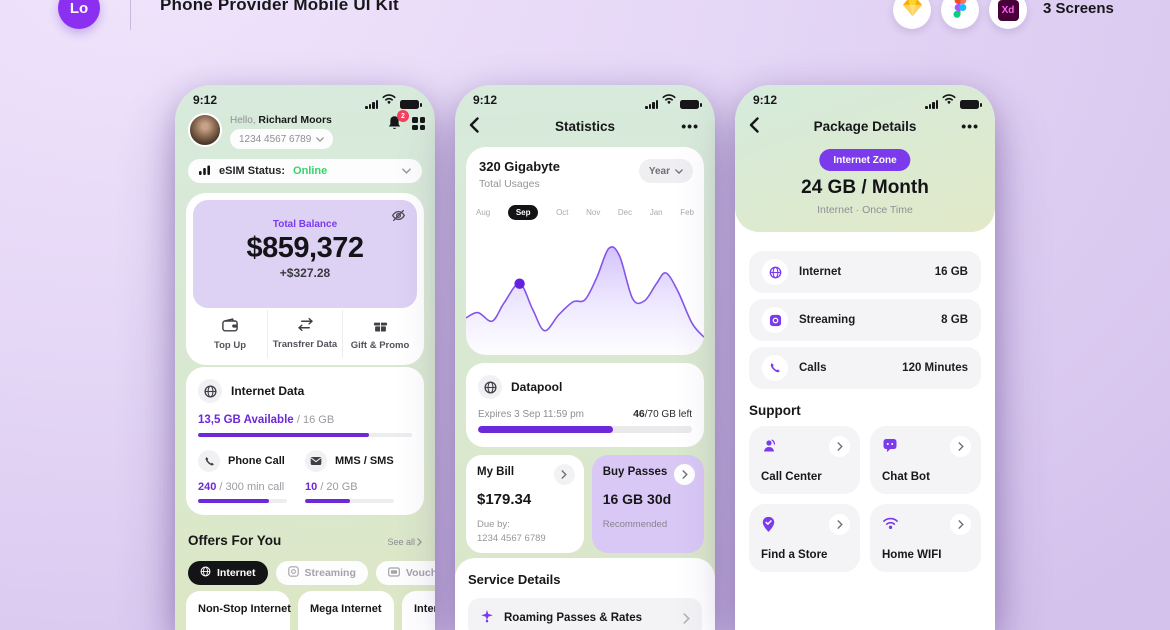 This screenshot has height=630, width=1170. What do you see at coordinates (393, 573) in the screenshot?
I see `voucher-icon` at bounding box center [393, 573].